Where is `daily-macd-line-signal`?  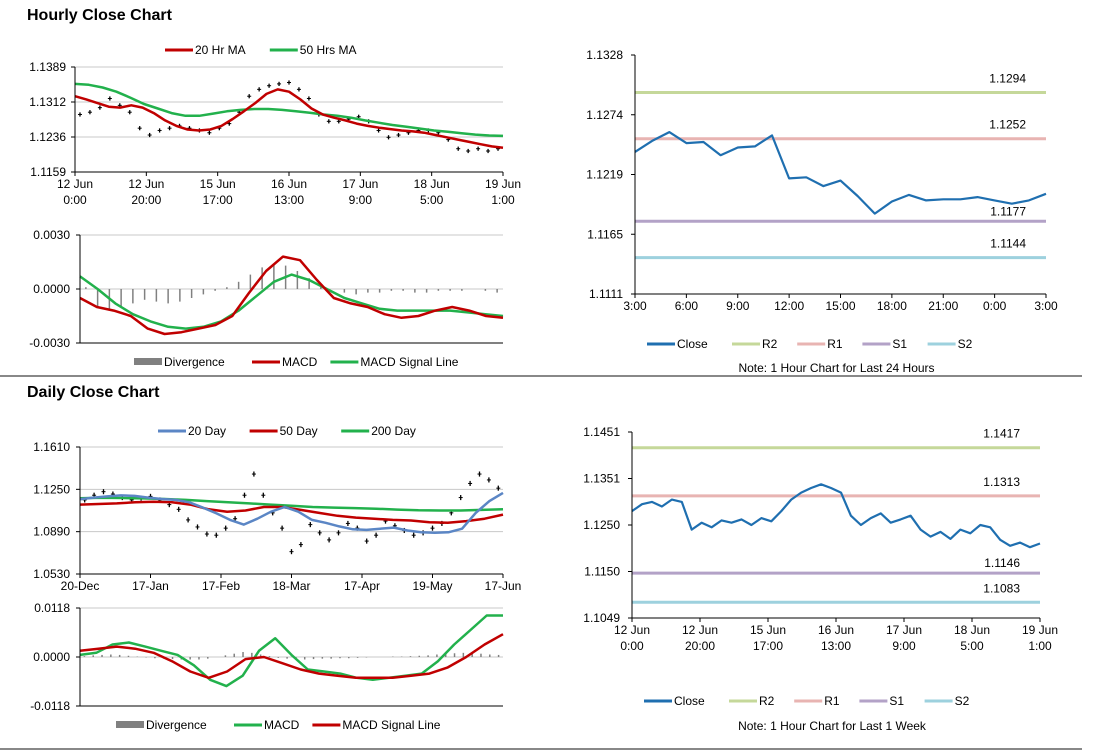 daily-macd-line-signal is located at coordinates (291, 656).